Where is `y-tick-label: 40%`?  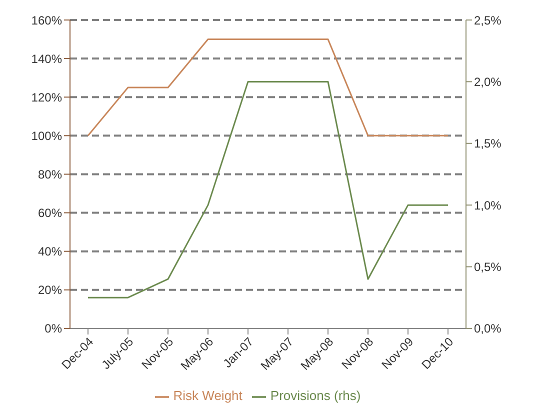 y-tick-label: 40% is located at coordinates (50, 251).